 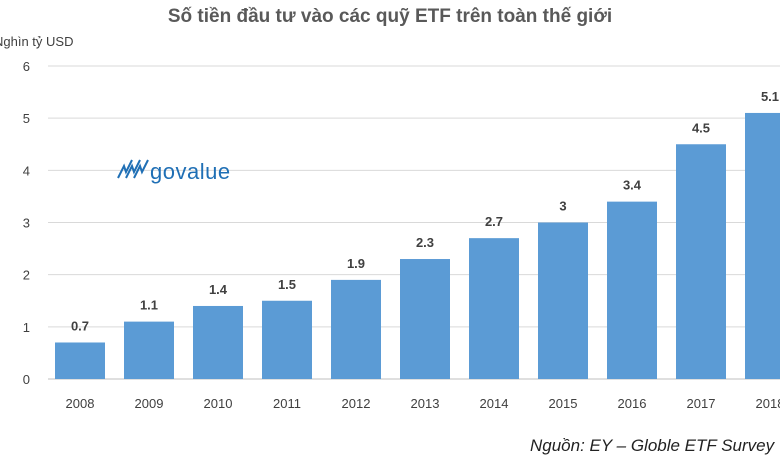 I want to click on data-label-2018: 5.1, so click(x=770, y=96).